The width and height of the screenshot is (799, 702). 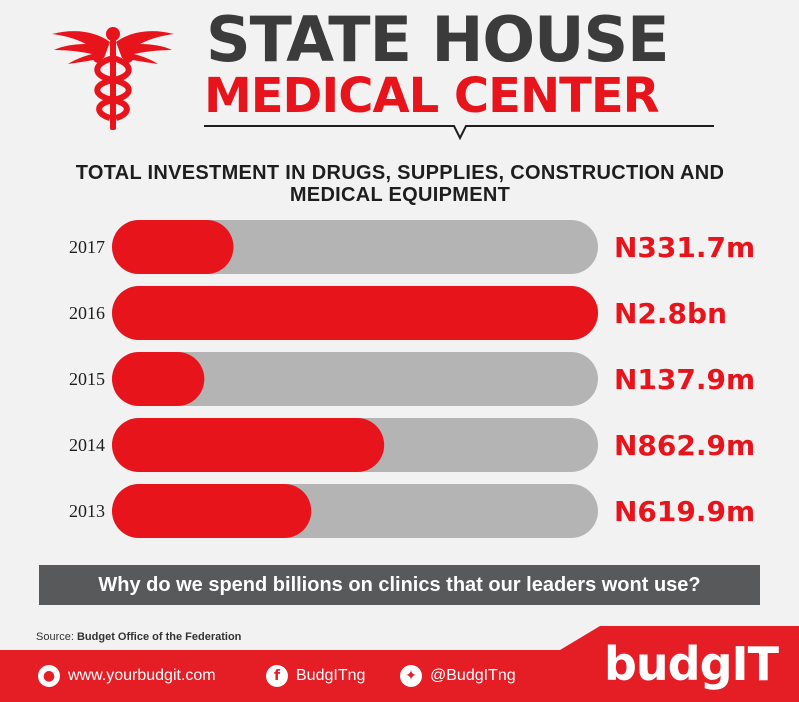 I want to click on footer-twitter: ✦ @BudgITng, so click(x=458, y=676).